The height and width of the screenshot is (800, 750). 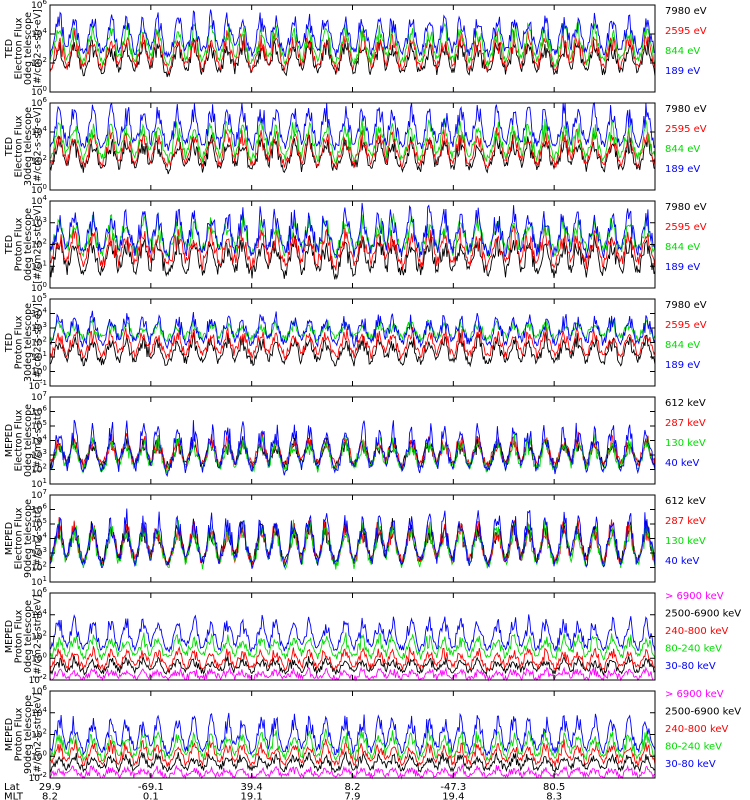 I want to click on x-tick-label: 19.4, so click(x=453, y=796).